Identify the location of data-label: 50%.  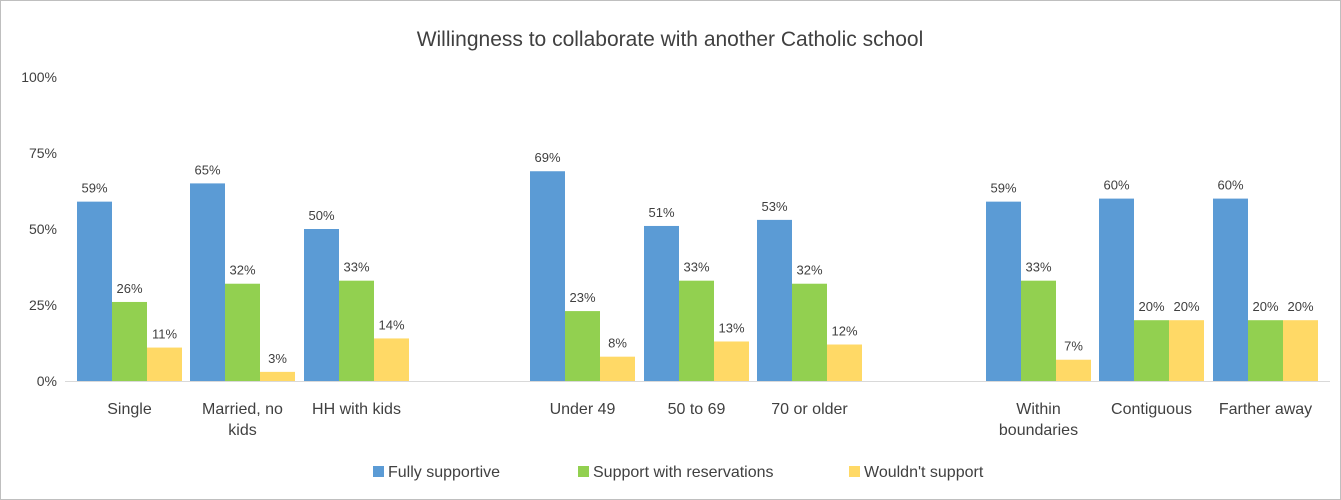
(321, 215).